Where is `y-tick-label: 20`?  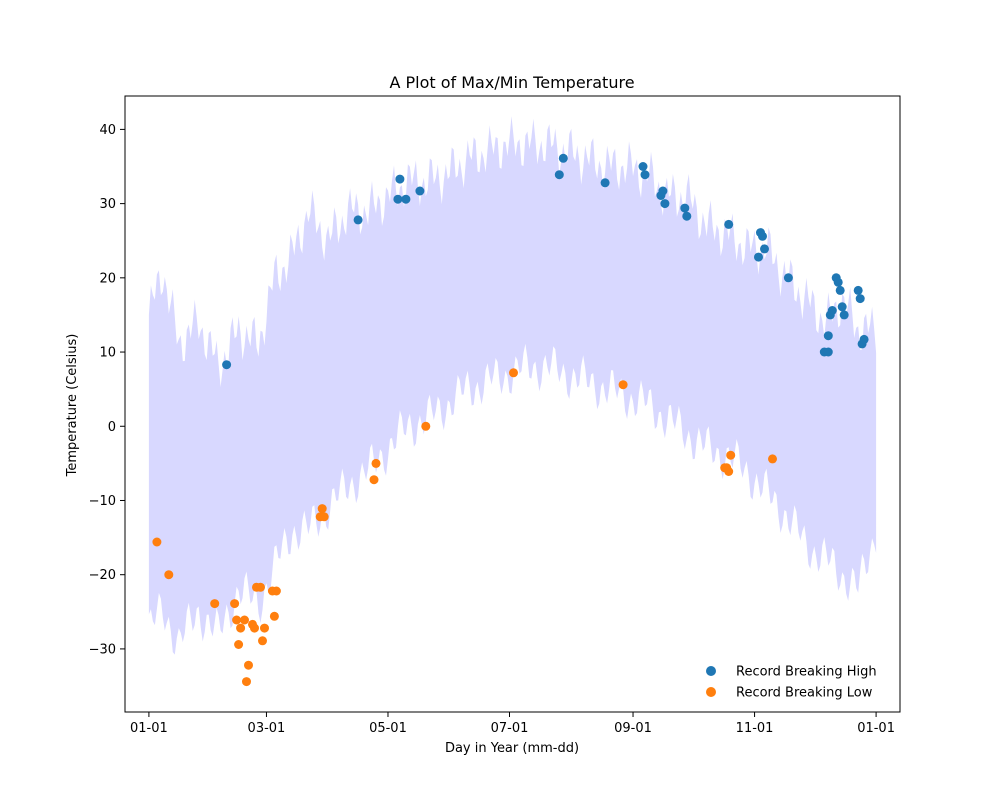 y-tick-label: 20 is located at coordinates (107, 278).